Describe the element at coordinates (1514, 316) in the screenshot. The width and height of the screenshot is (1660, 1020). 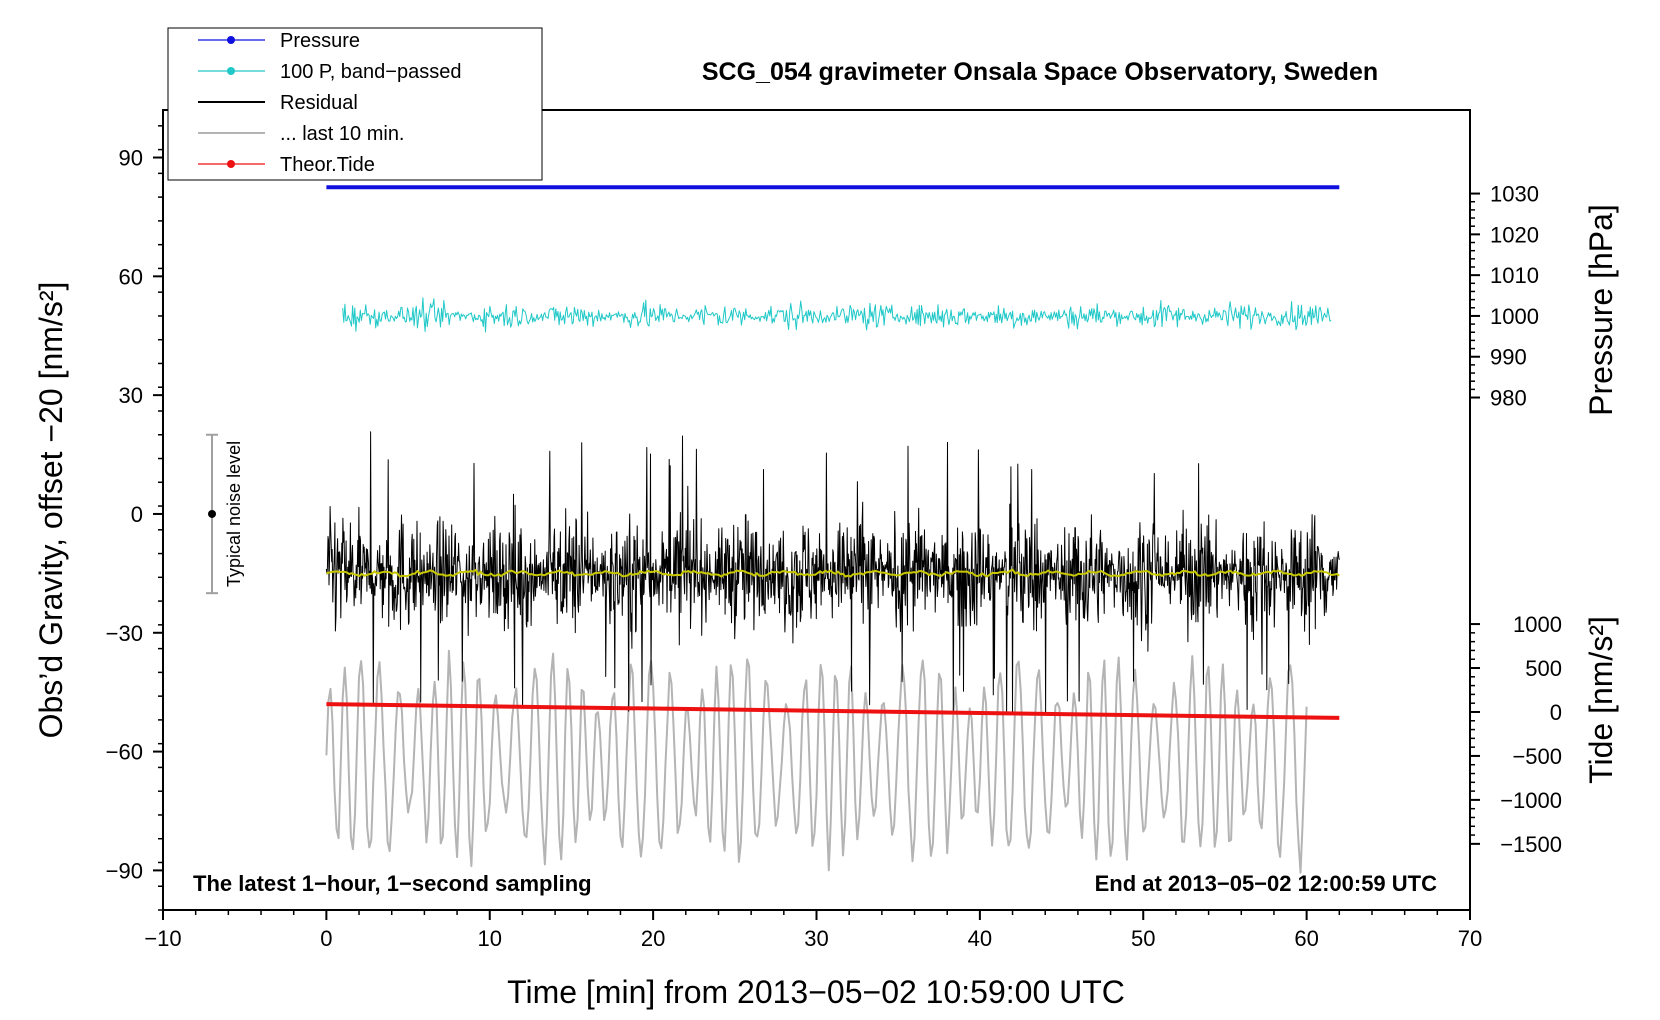
I see `pressure-tick-label: 1000` at that location.